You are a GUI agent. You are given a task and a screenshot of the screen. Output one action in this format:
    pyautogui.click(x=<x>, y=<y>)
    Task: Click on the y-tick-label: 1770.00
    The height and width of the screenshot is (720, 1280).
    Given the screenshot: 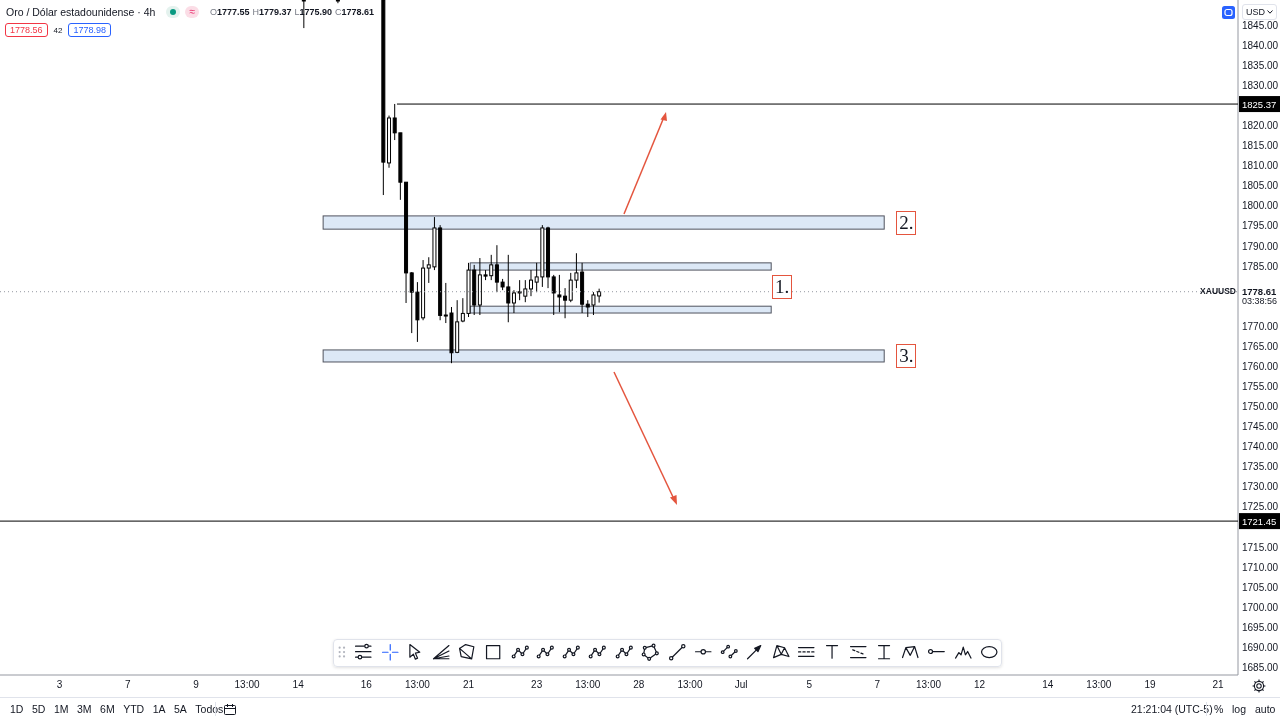 What is the action you would take?
    pyautogui.click(x=1260, y=326)
    